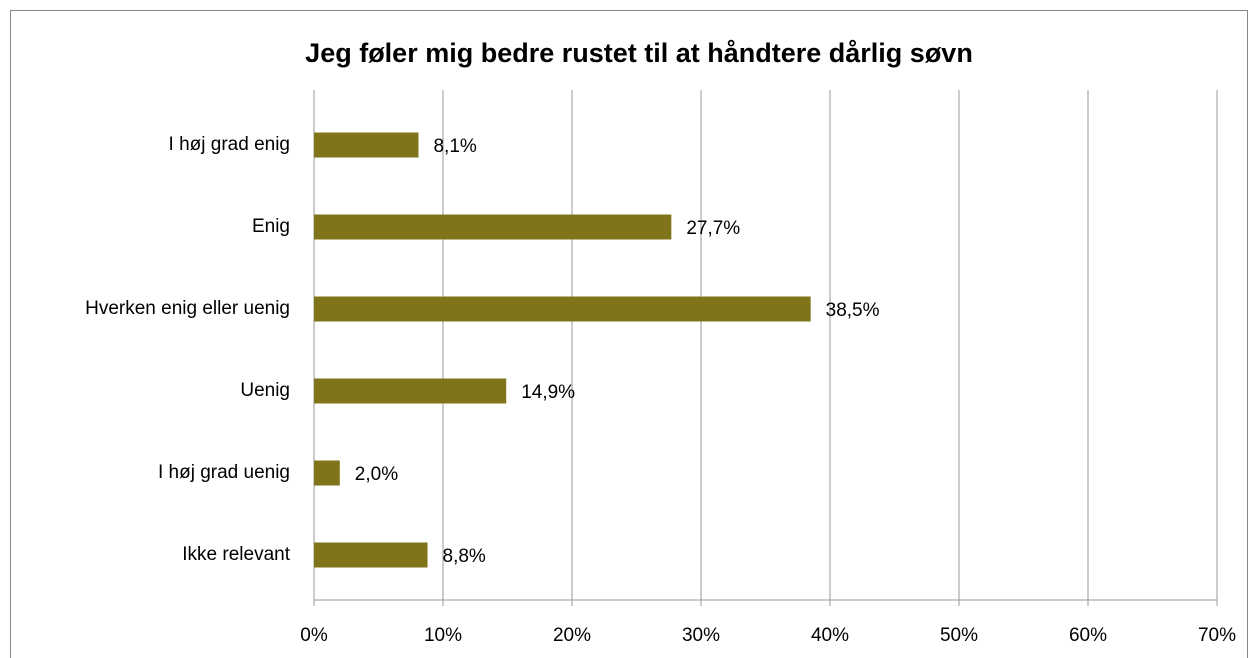 This screenshot has height=658, width=1258. Describe the element at coordinates (464, 556) in the screenshot. I see `data-label: 8,8%` at that location.